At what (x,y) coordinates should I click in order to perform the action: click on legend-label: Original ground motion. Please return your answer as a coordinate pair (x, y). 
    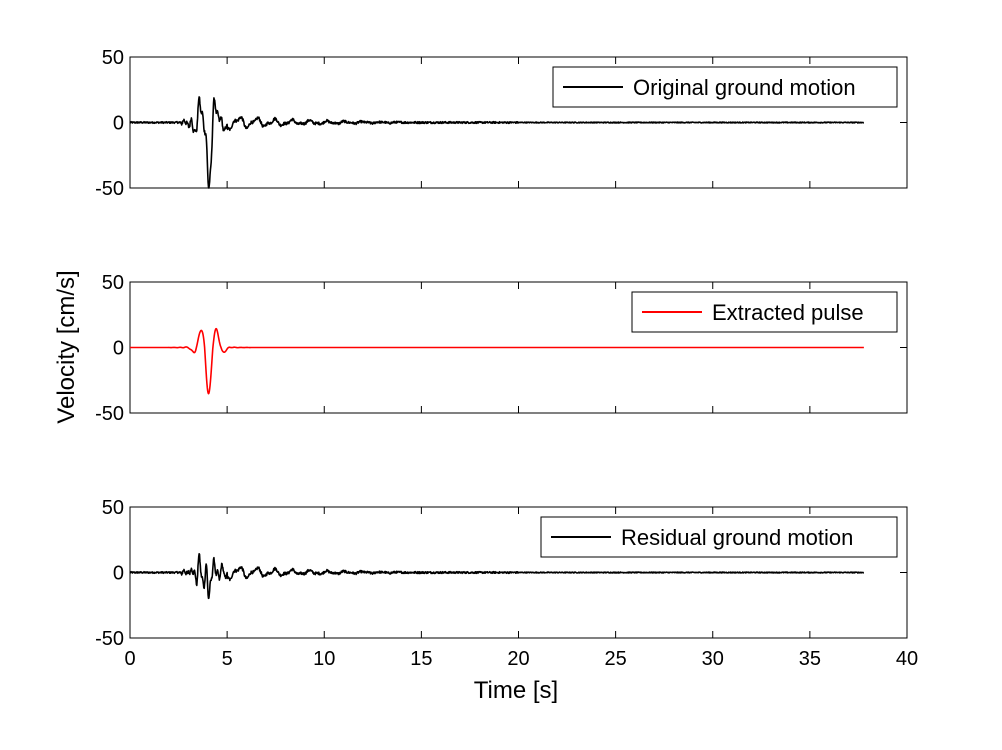
    Looking at the image, I should click on (744, 87).